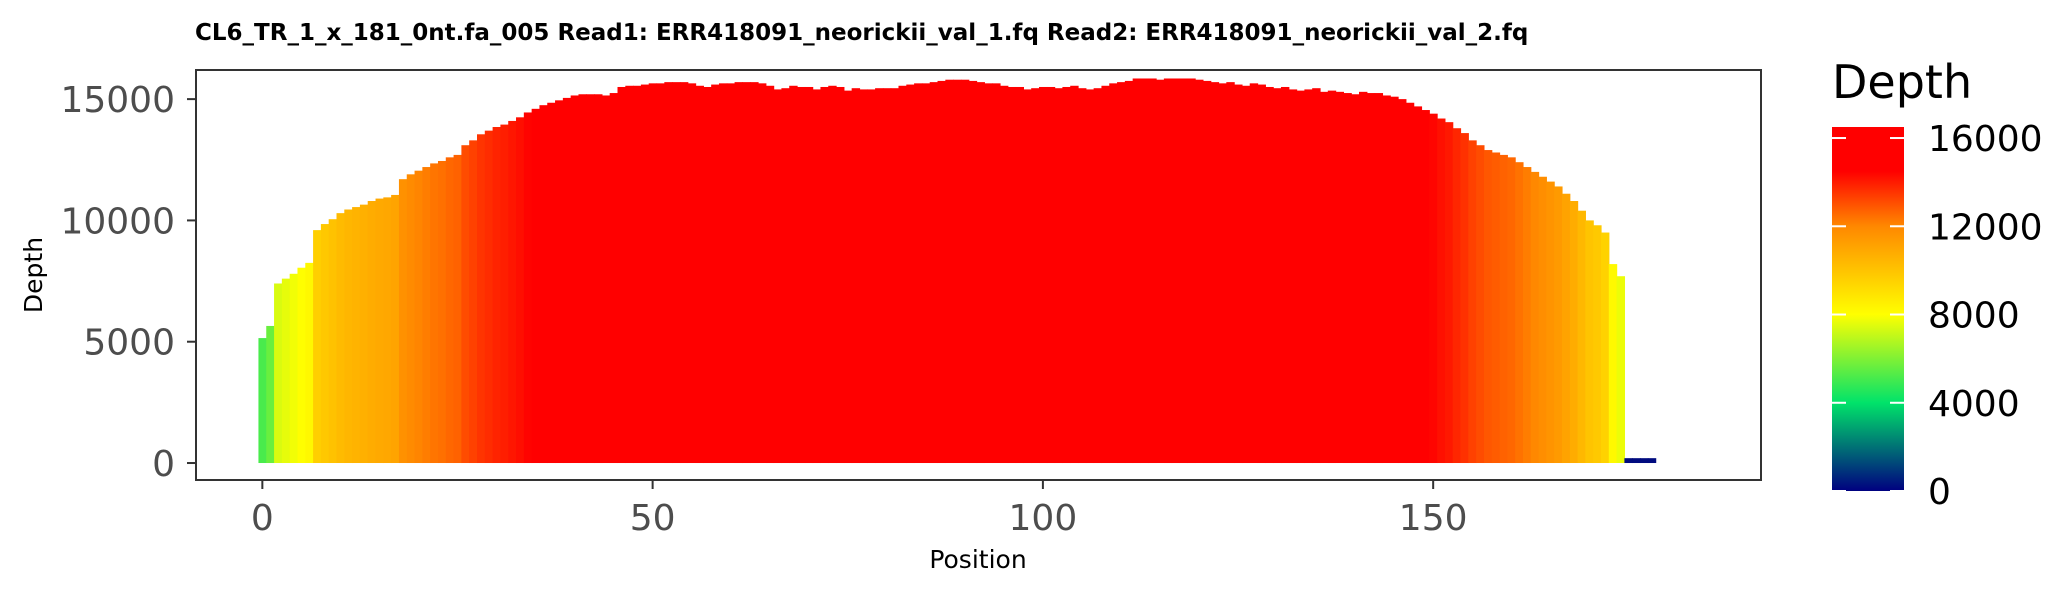  I want to click on x-axis-title: Position, so click(977, 559).